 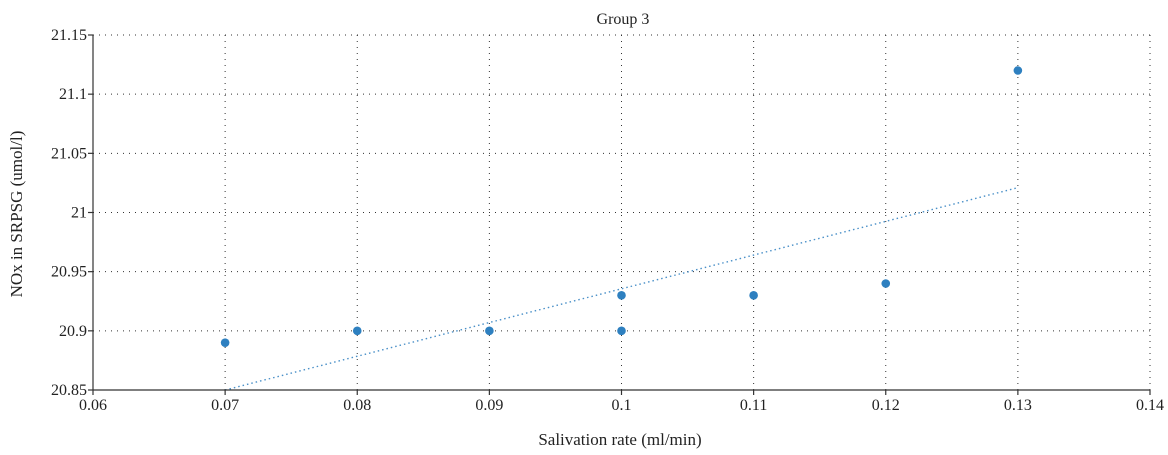 I want to click on x-tick-label: 0.12, so click(x=886, y=405).